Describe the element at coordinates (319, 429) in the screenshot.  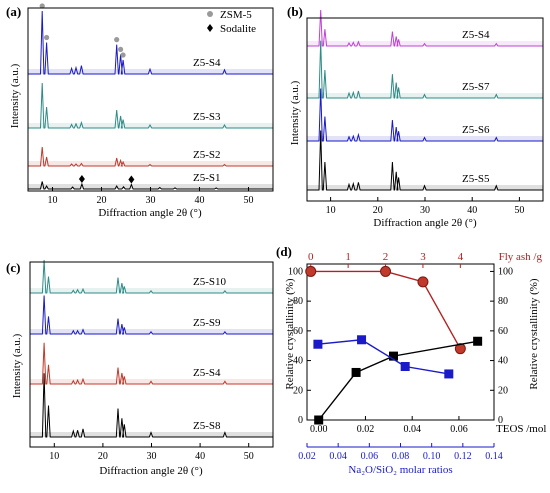
I see `teos-tick-label: 0.00` at that location.